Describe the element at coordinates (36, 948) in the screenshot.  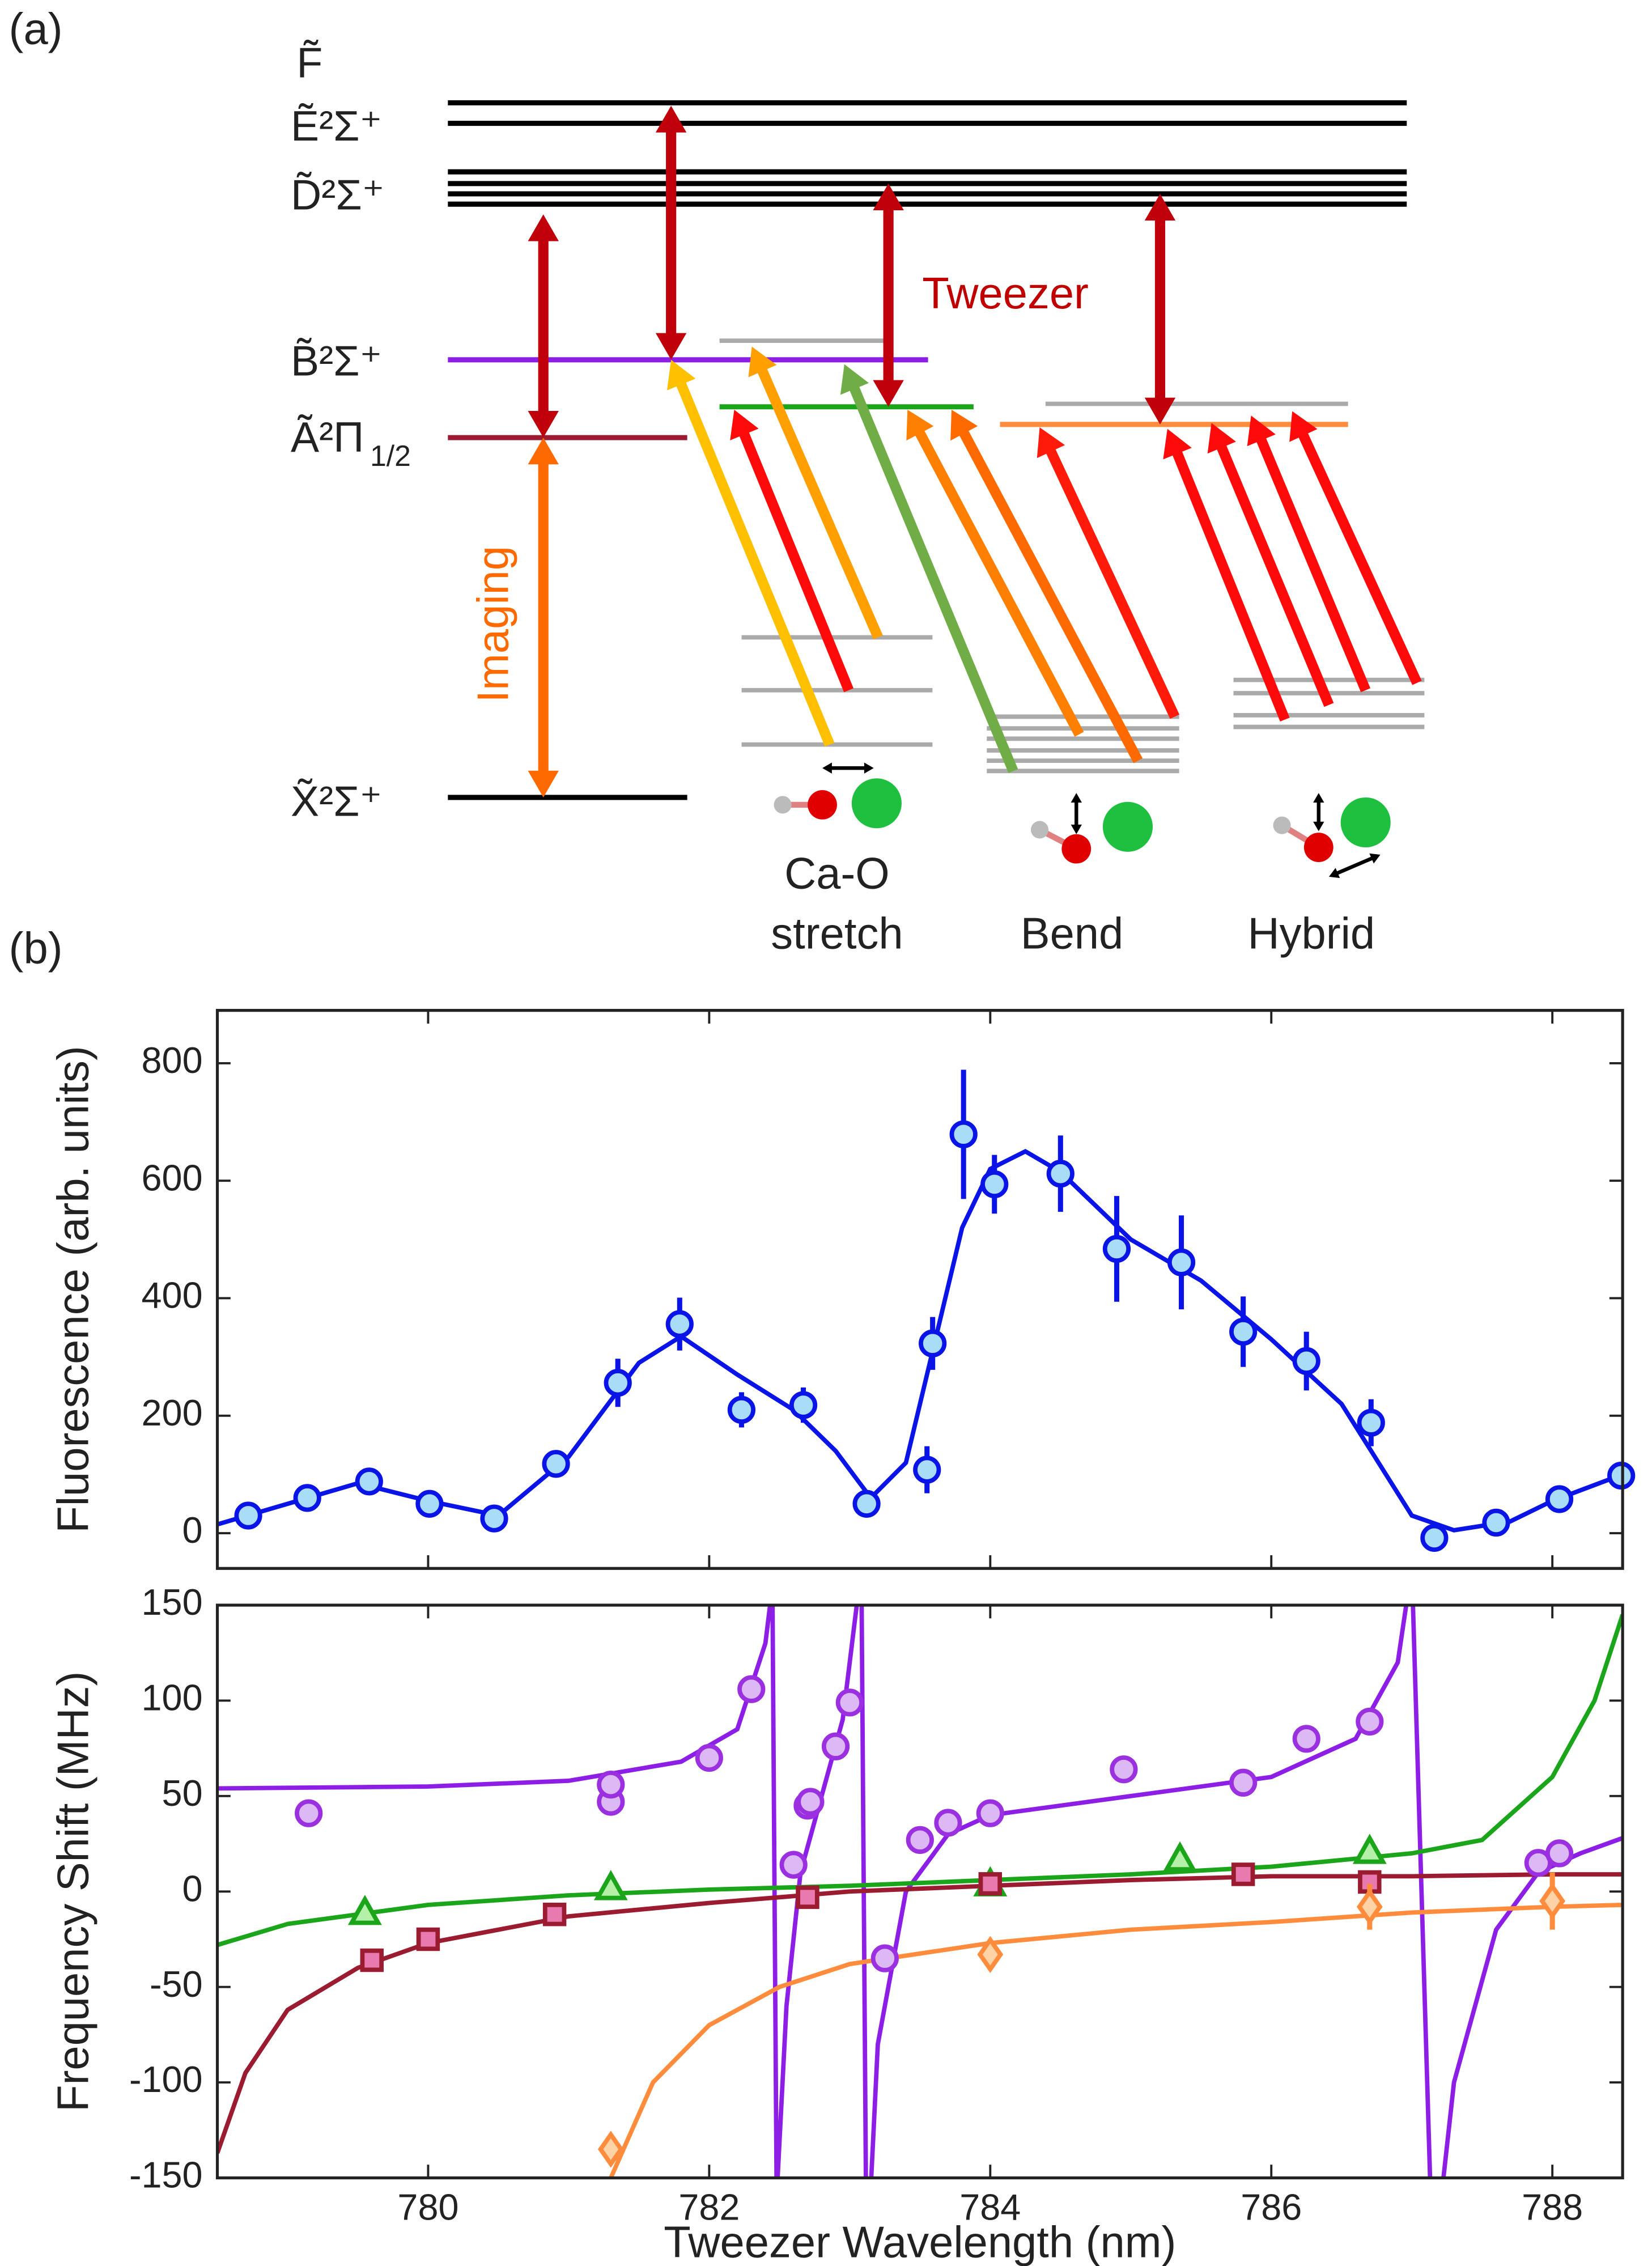
I see `panel-label: (b)` at that location.